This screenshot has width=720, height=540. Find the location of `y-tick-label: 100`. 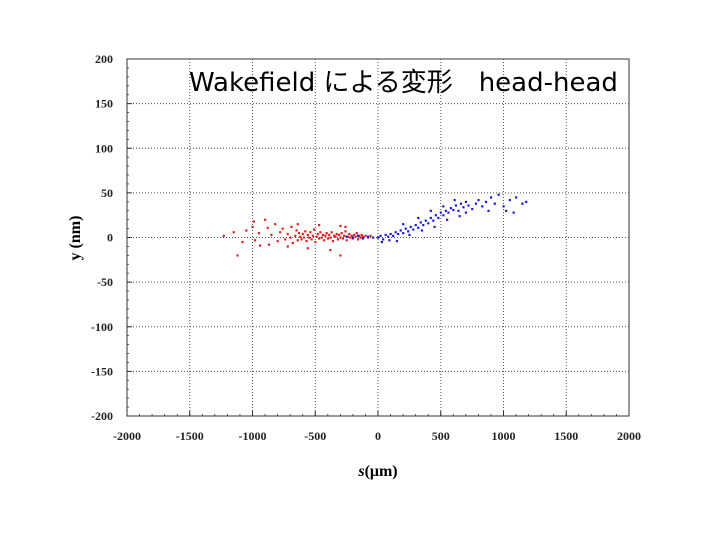

y-tick-label: 100 is located at coordinates (104, 148).